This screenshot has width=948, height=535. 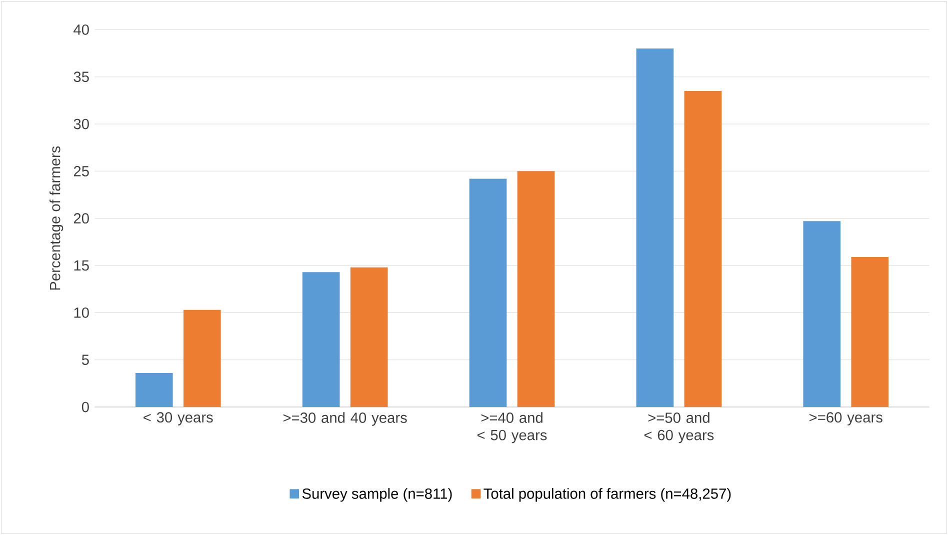 What do you see at coordinates (81, 124) in the screenshot?
I see `y-tick-label: 30` at bounding box center [81, 124].